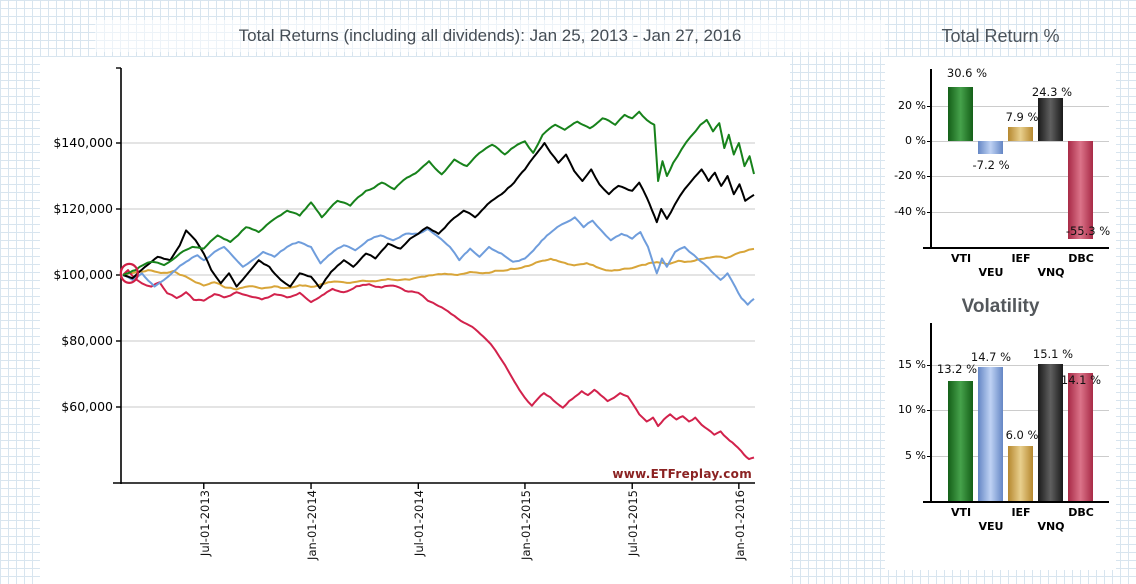 The height and width of the screenshot is (584, 1136). Describe the element at coordinates (1052, 92) in the screenshot. I see `bar-value-label: 24.3 %` at that location.